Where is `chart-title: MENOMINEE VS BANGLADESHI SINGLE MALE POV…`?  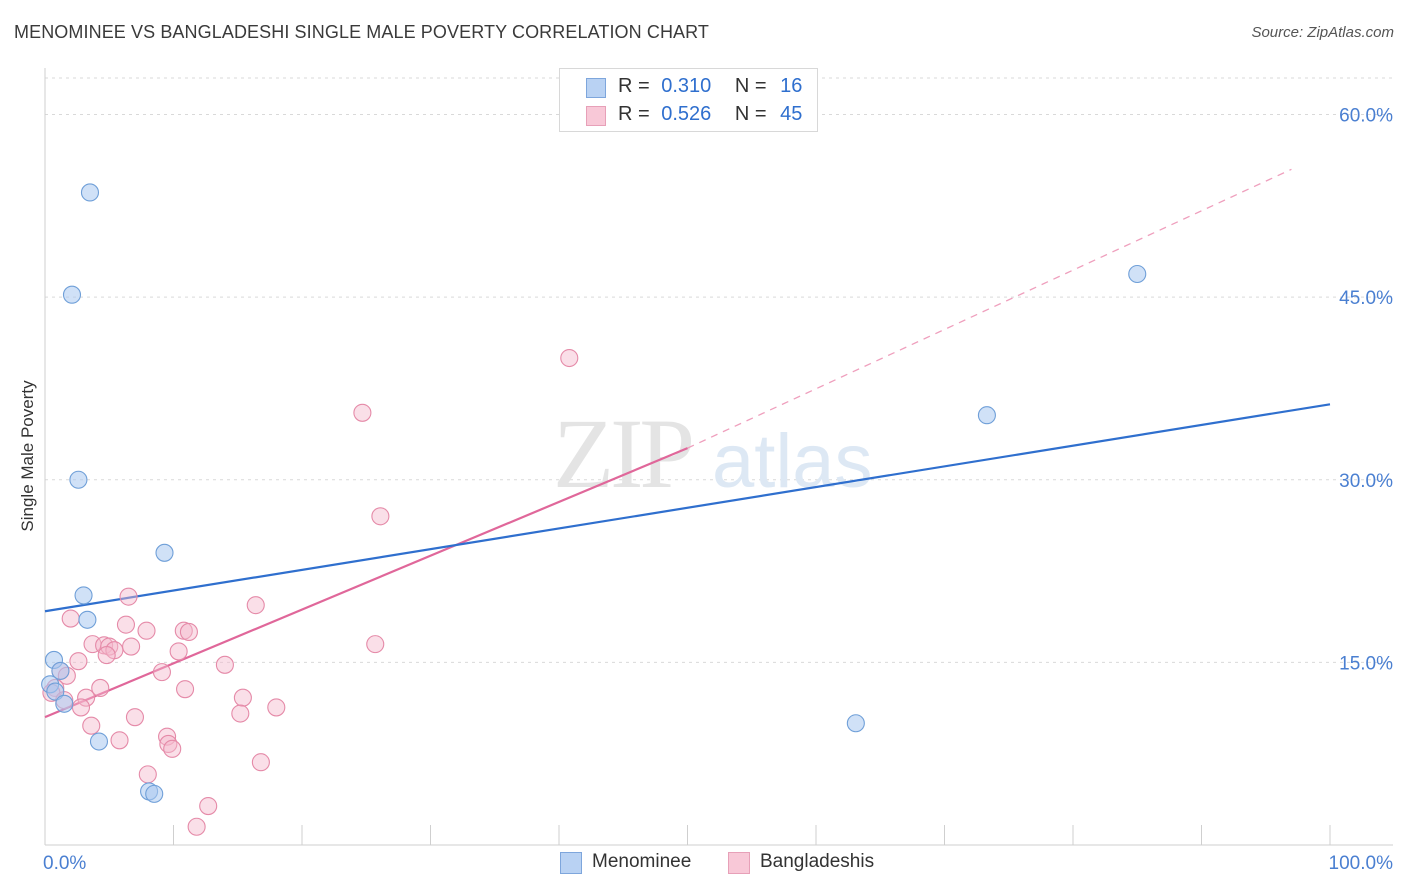 chart-title: MENOMINEE VS BANGLADESHI SINGLE MALE POV… is located at coordinates (362, 32).